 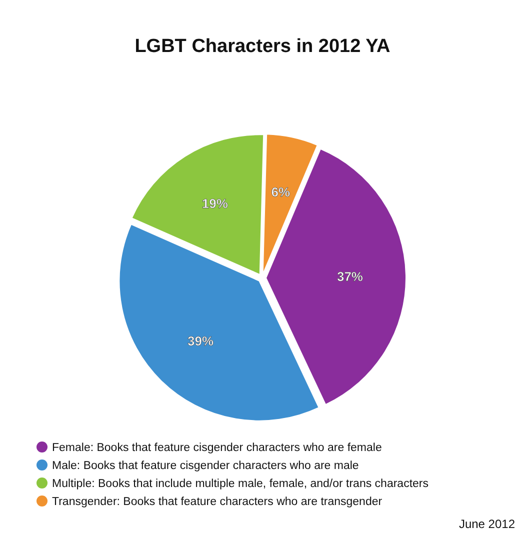 What do you see at coordinates (262, 46) in the screenshot?
I see `chart-title: LGBT Characters in 2012 YA` at bounding box center [262, 46].